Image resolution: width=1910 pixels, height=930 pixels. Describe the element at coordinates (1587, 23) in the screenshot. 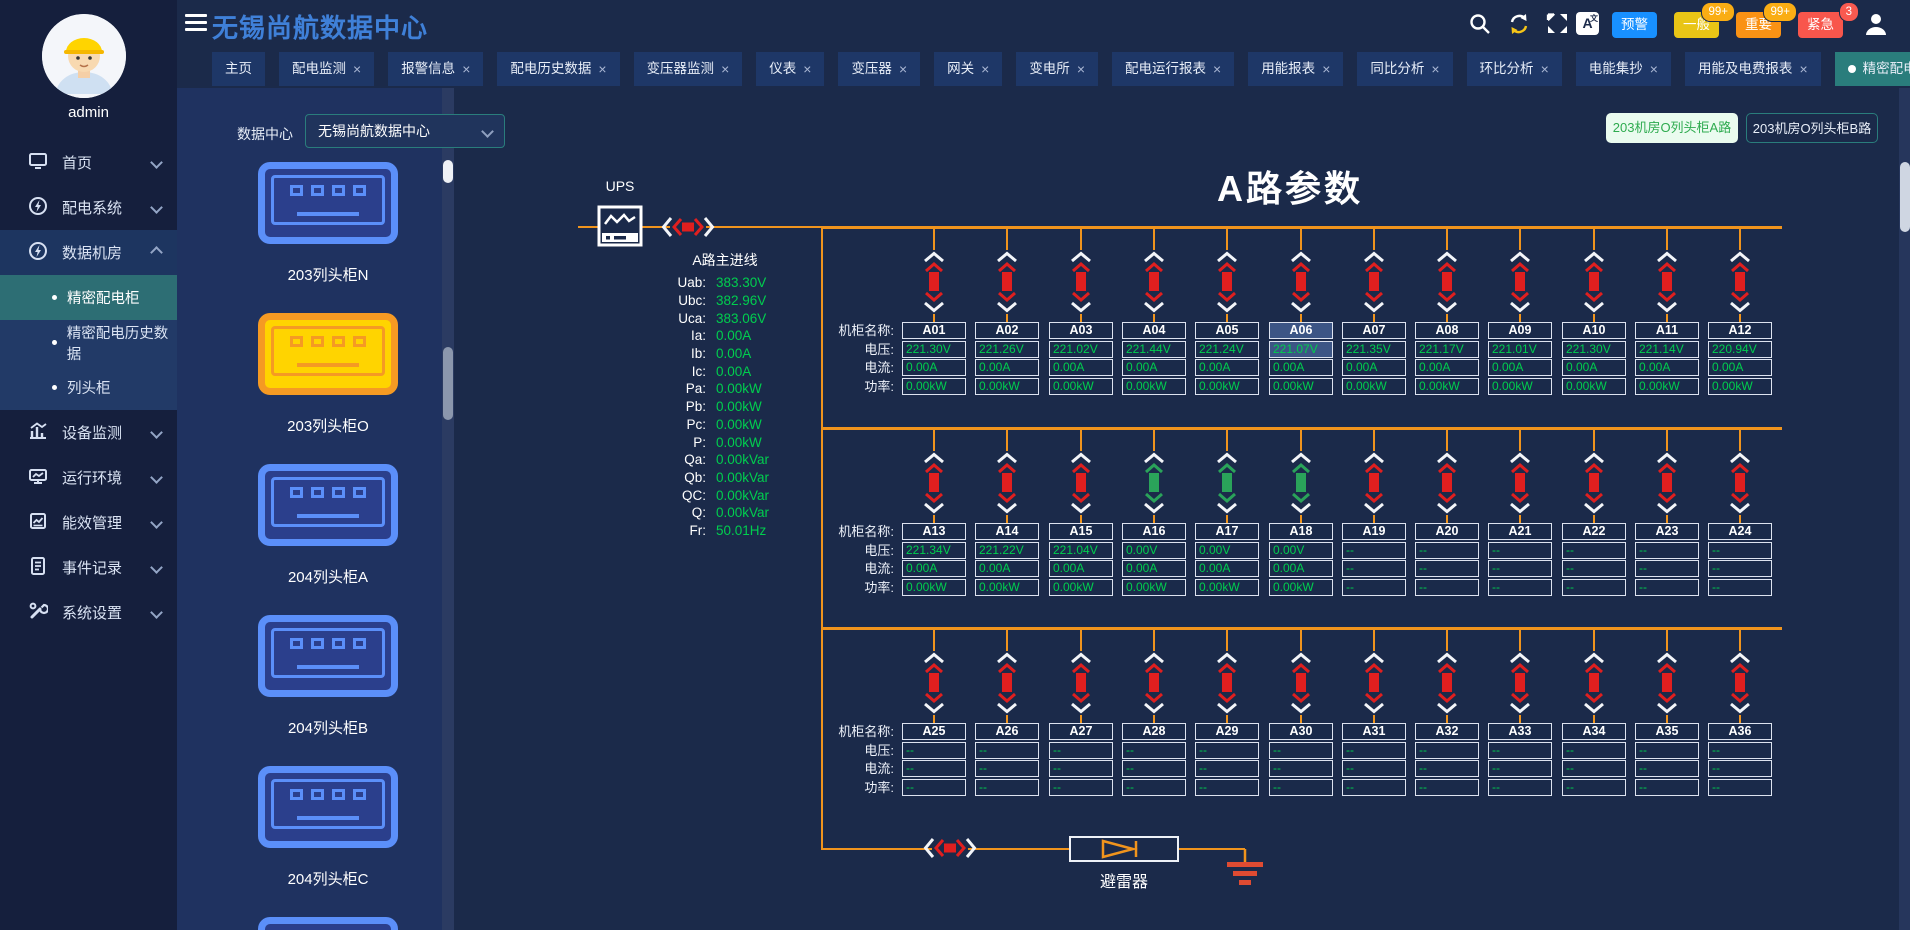

I see `language-translate-icon` at that location.